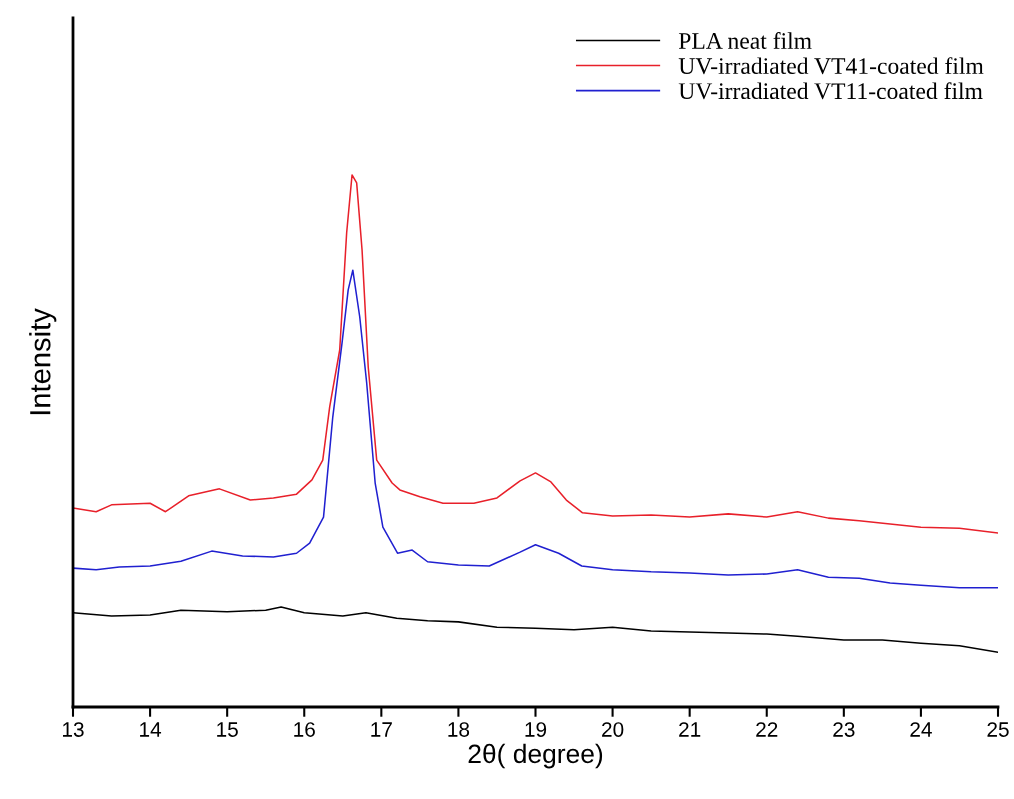 Image resolution: width=1014 pixels, height=799 pixels. I want to click on x-tick-label: 22, so click(767, 729).